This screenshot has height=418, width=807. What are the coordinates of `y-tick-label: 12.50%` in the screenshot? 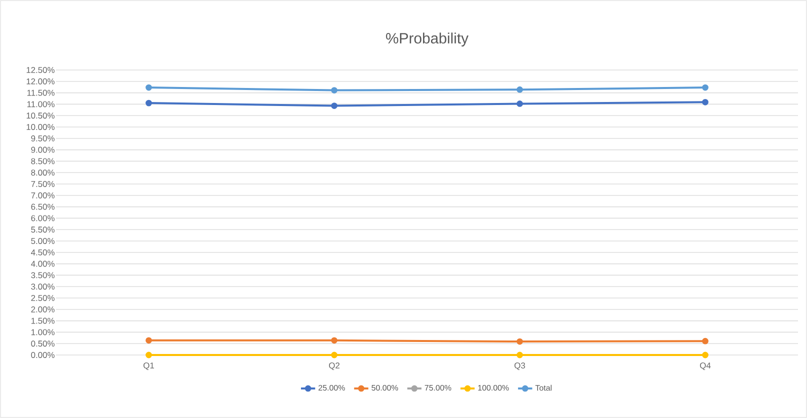 It's located at (40, 70).